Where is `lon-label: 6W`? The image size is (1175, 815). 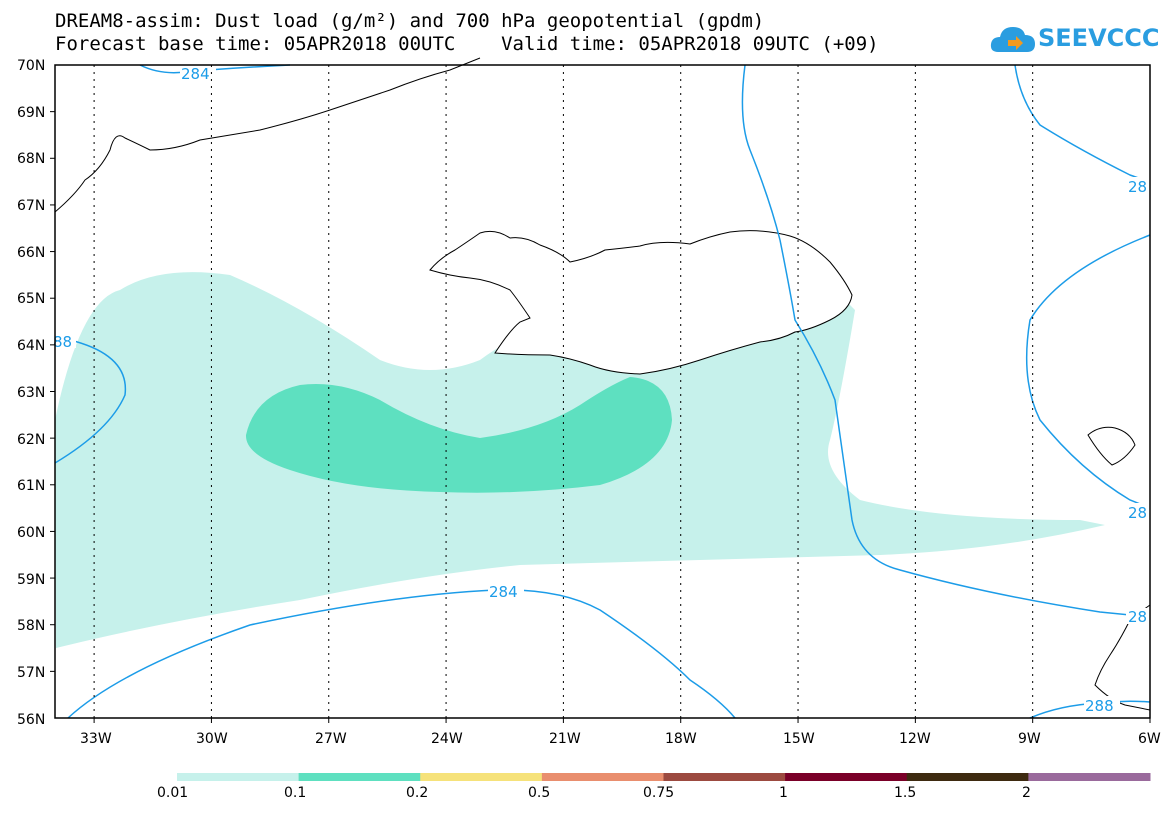
lon-label: 6W is located at coordinates (1149, 739).